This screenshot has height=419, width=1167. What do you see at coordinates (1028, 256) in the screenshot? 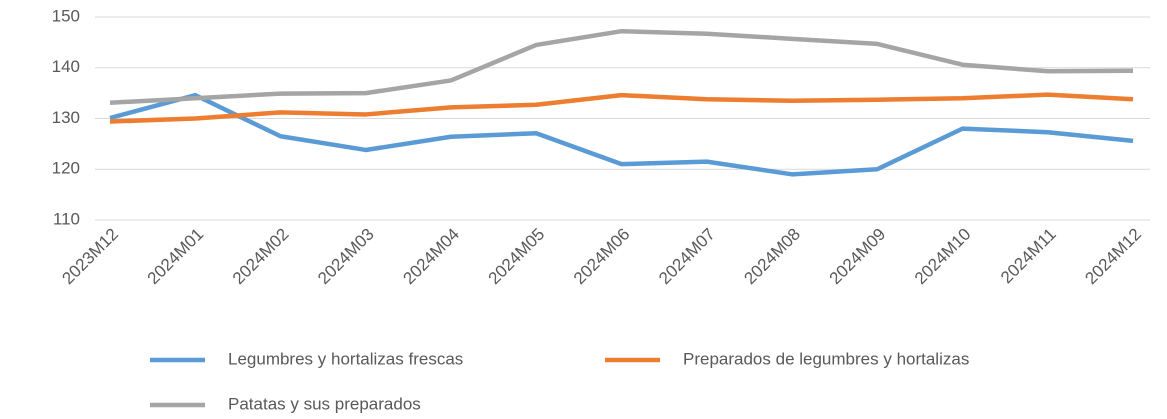
I see `x-tick-label: 2024M11` at bounding box center [1028, 256].